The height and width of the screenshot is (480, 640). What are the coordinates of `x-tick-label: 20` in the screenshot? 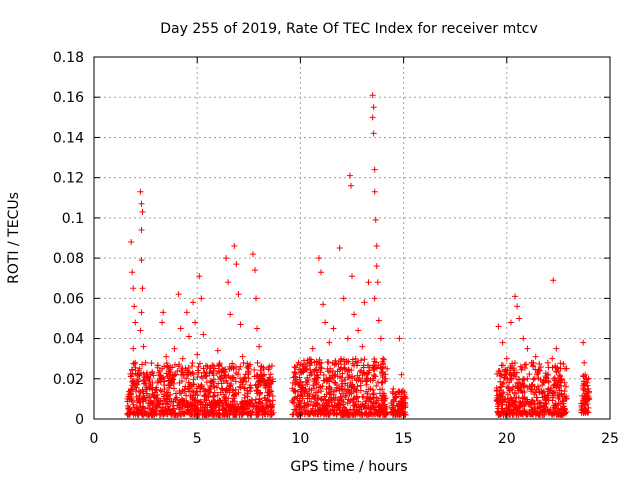 It's located at (507, 439).